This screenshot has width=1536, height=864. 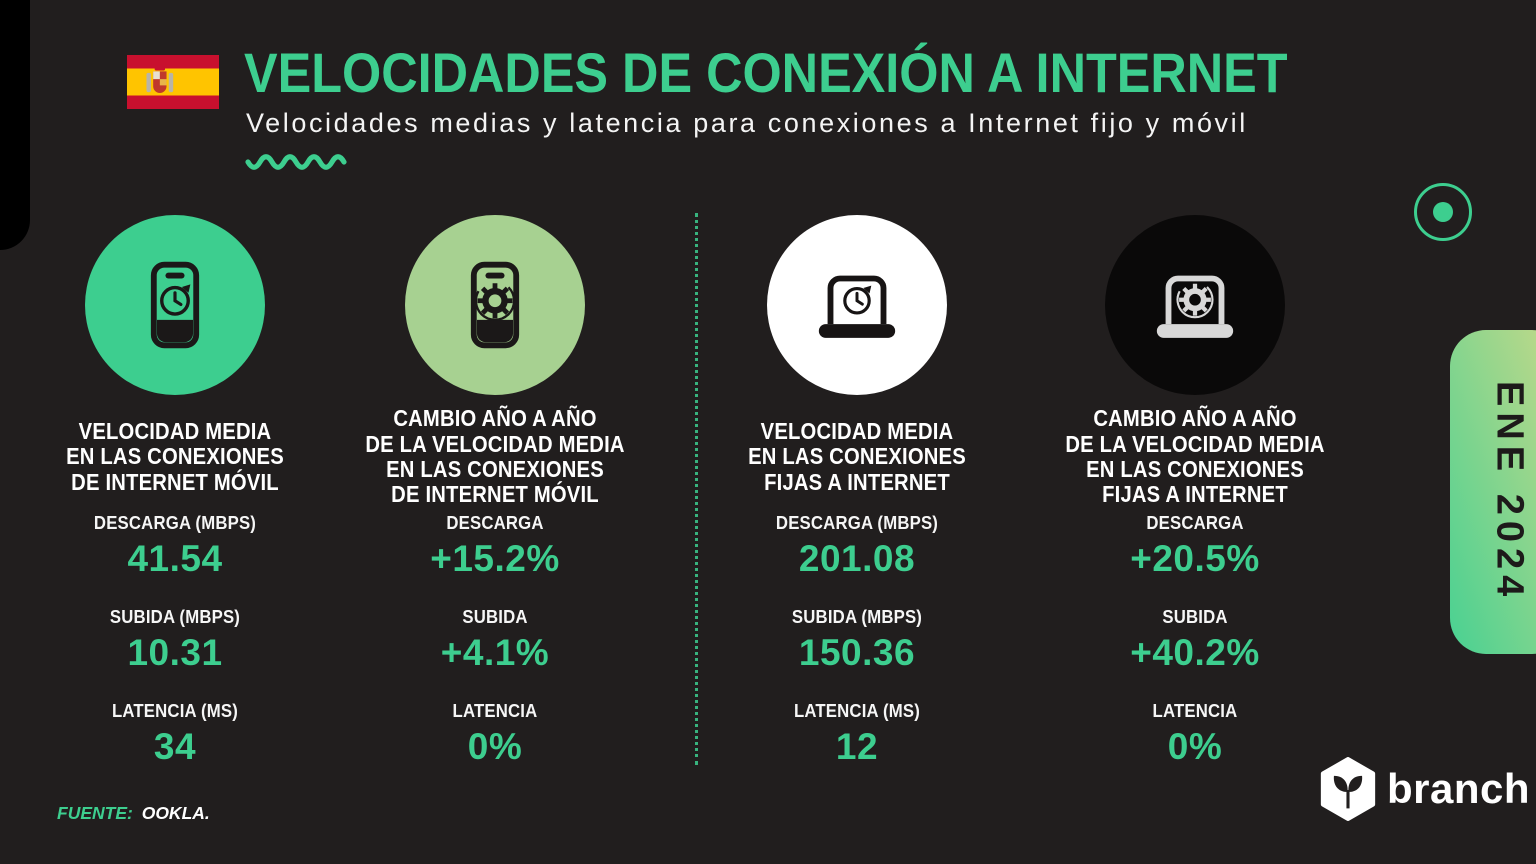 I want to click on fixed-speed-circle, so click(x=857, y=305).